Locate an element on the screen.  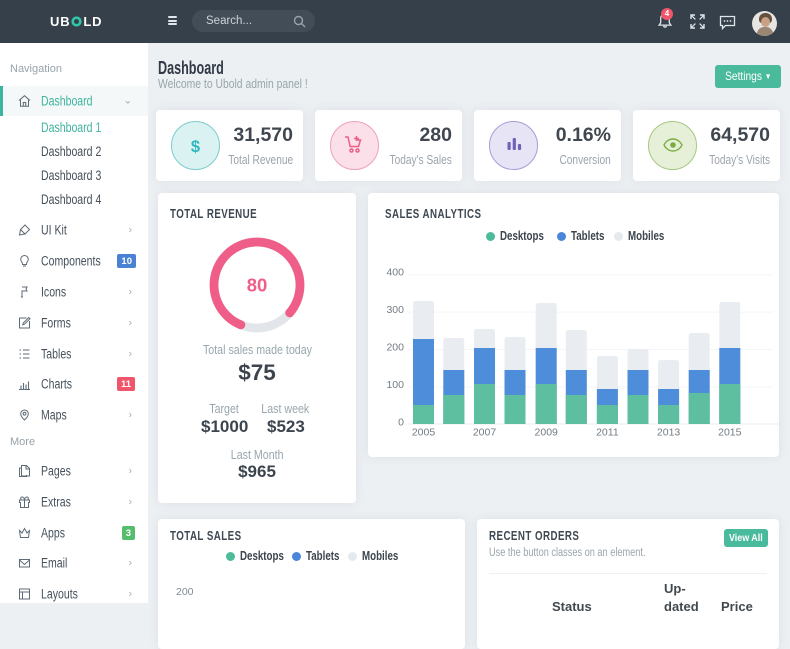
svg-text: 80 is located at coordinates (257, 285).